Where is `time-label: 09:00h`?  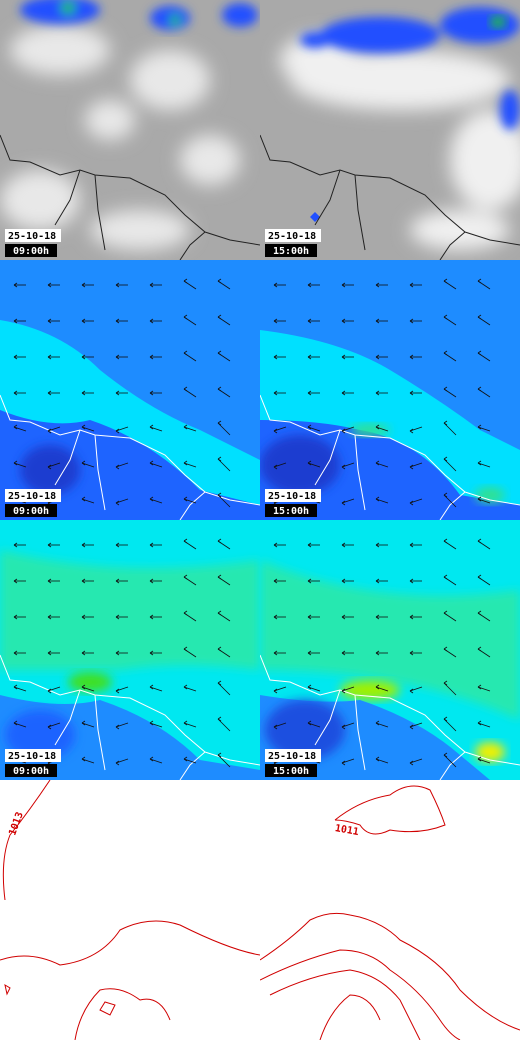 time-label: 09:00h is located at coordinates (31, 251).